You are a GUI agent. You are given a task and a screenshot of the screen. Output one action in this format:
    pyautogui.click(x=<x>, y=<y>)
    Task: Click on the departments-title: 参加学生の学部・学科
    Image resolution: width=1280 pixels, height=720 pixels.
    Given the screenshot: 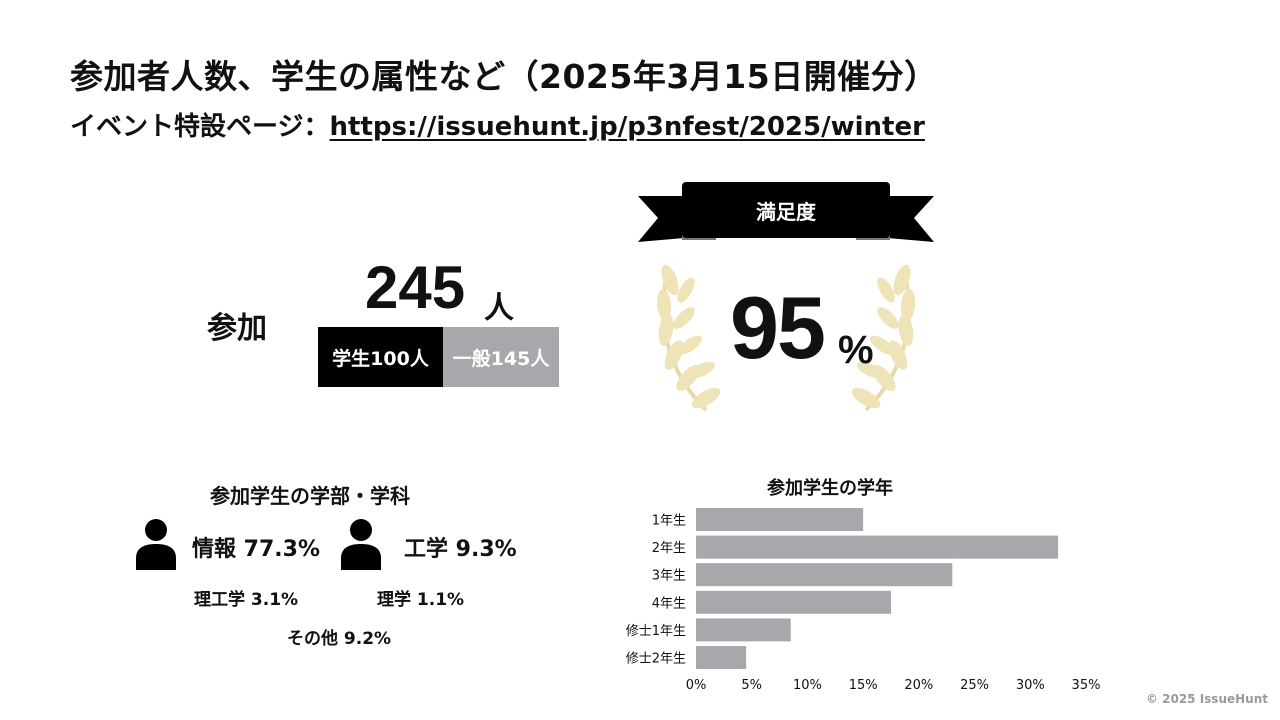 What is the action you would take?
    pyautogui.click(x=310, y=496)
    